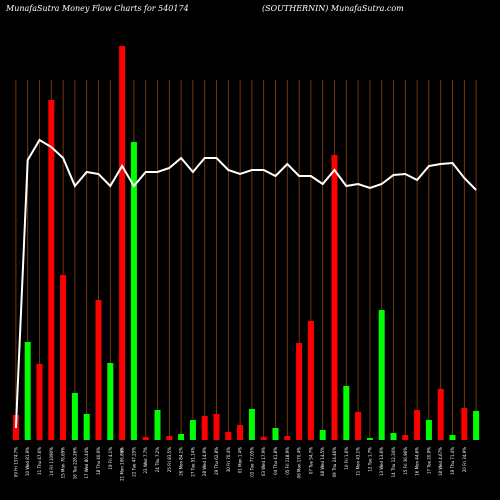  Describe the element at coordinates (358, 461) in the screenshot. I see `x-tick-label: 11 Mon 43.1%` at that location.